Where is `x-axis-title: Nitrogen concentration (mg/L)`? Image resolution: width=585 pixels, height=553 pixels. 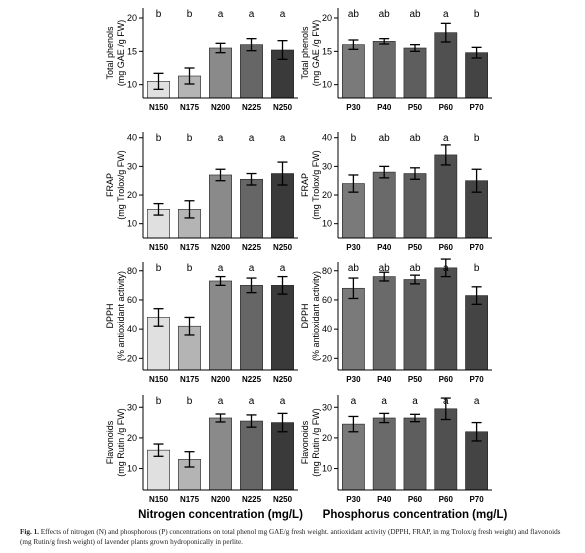 x-axis-title: Nitrogen concentration (mg/L) is located at coordinates (220, 515).